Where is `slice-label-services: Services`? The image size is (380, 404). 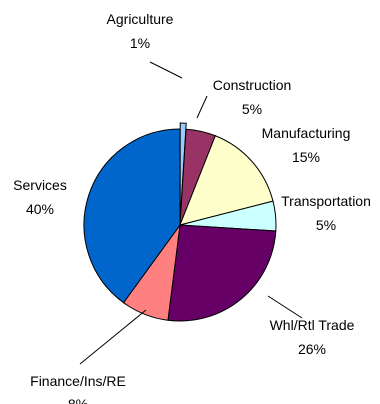 slice-label-services: Services is located at coordinates (40, 185).